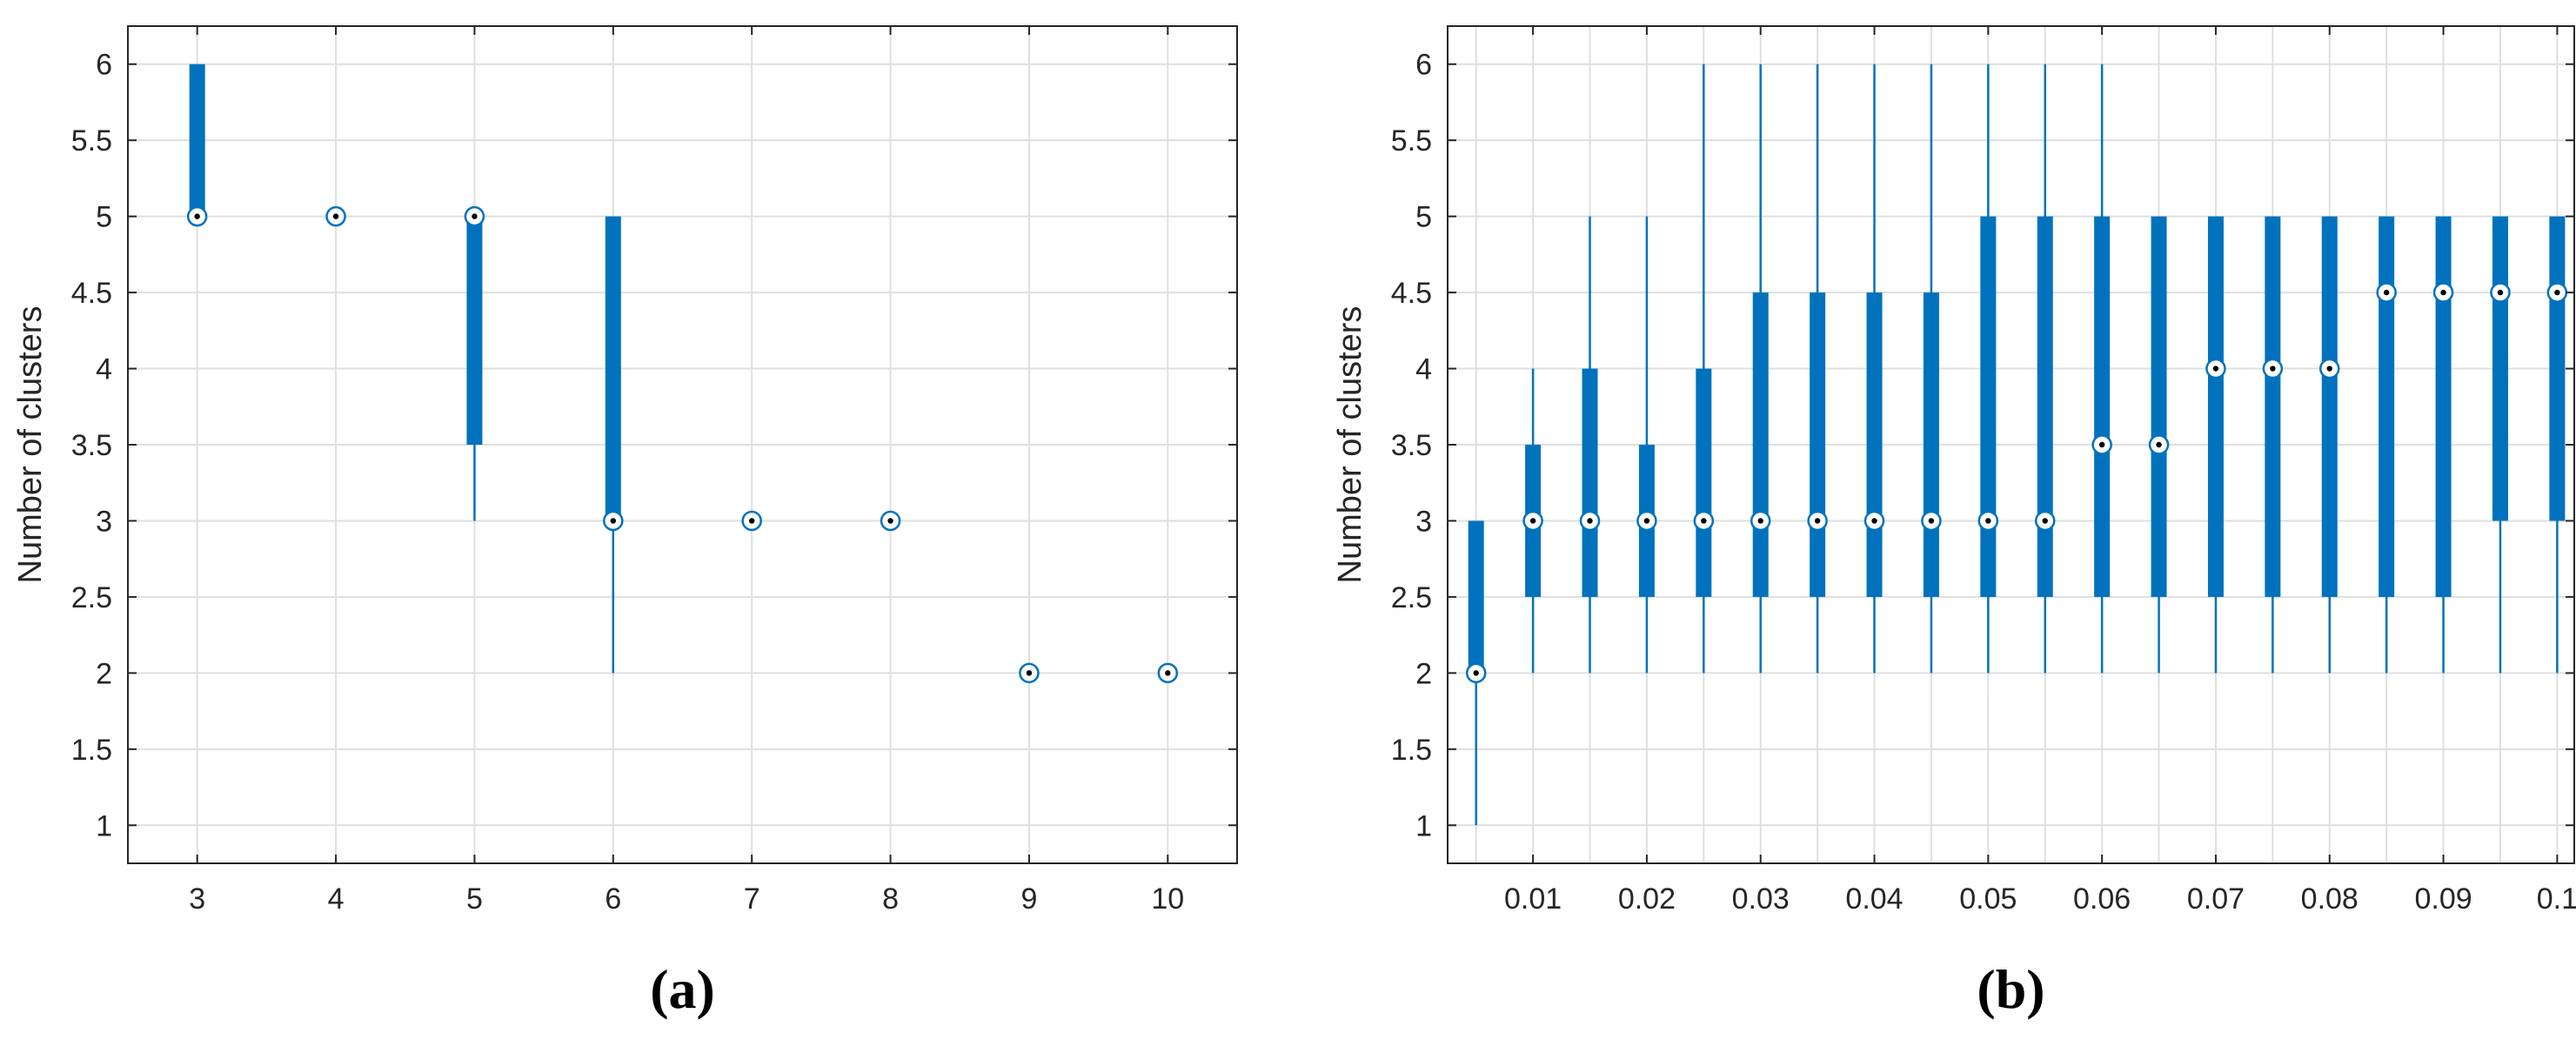  I want to click on y-axis-label-a: Number of clusters, so click(30, 445).